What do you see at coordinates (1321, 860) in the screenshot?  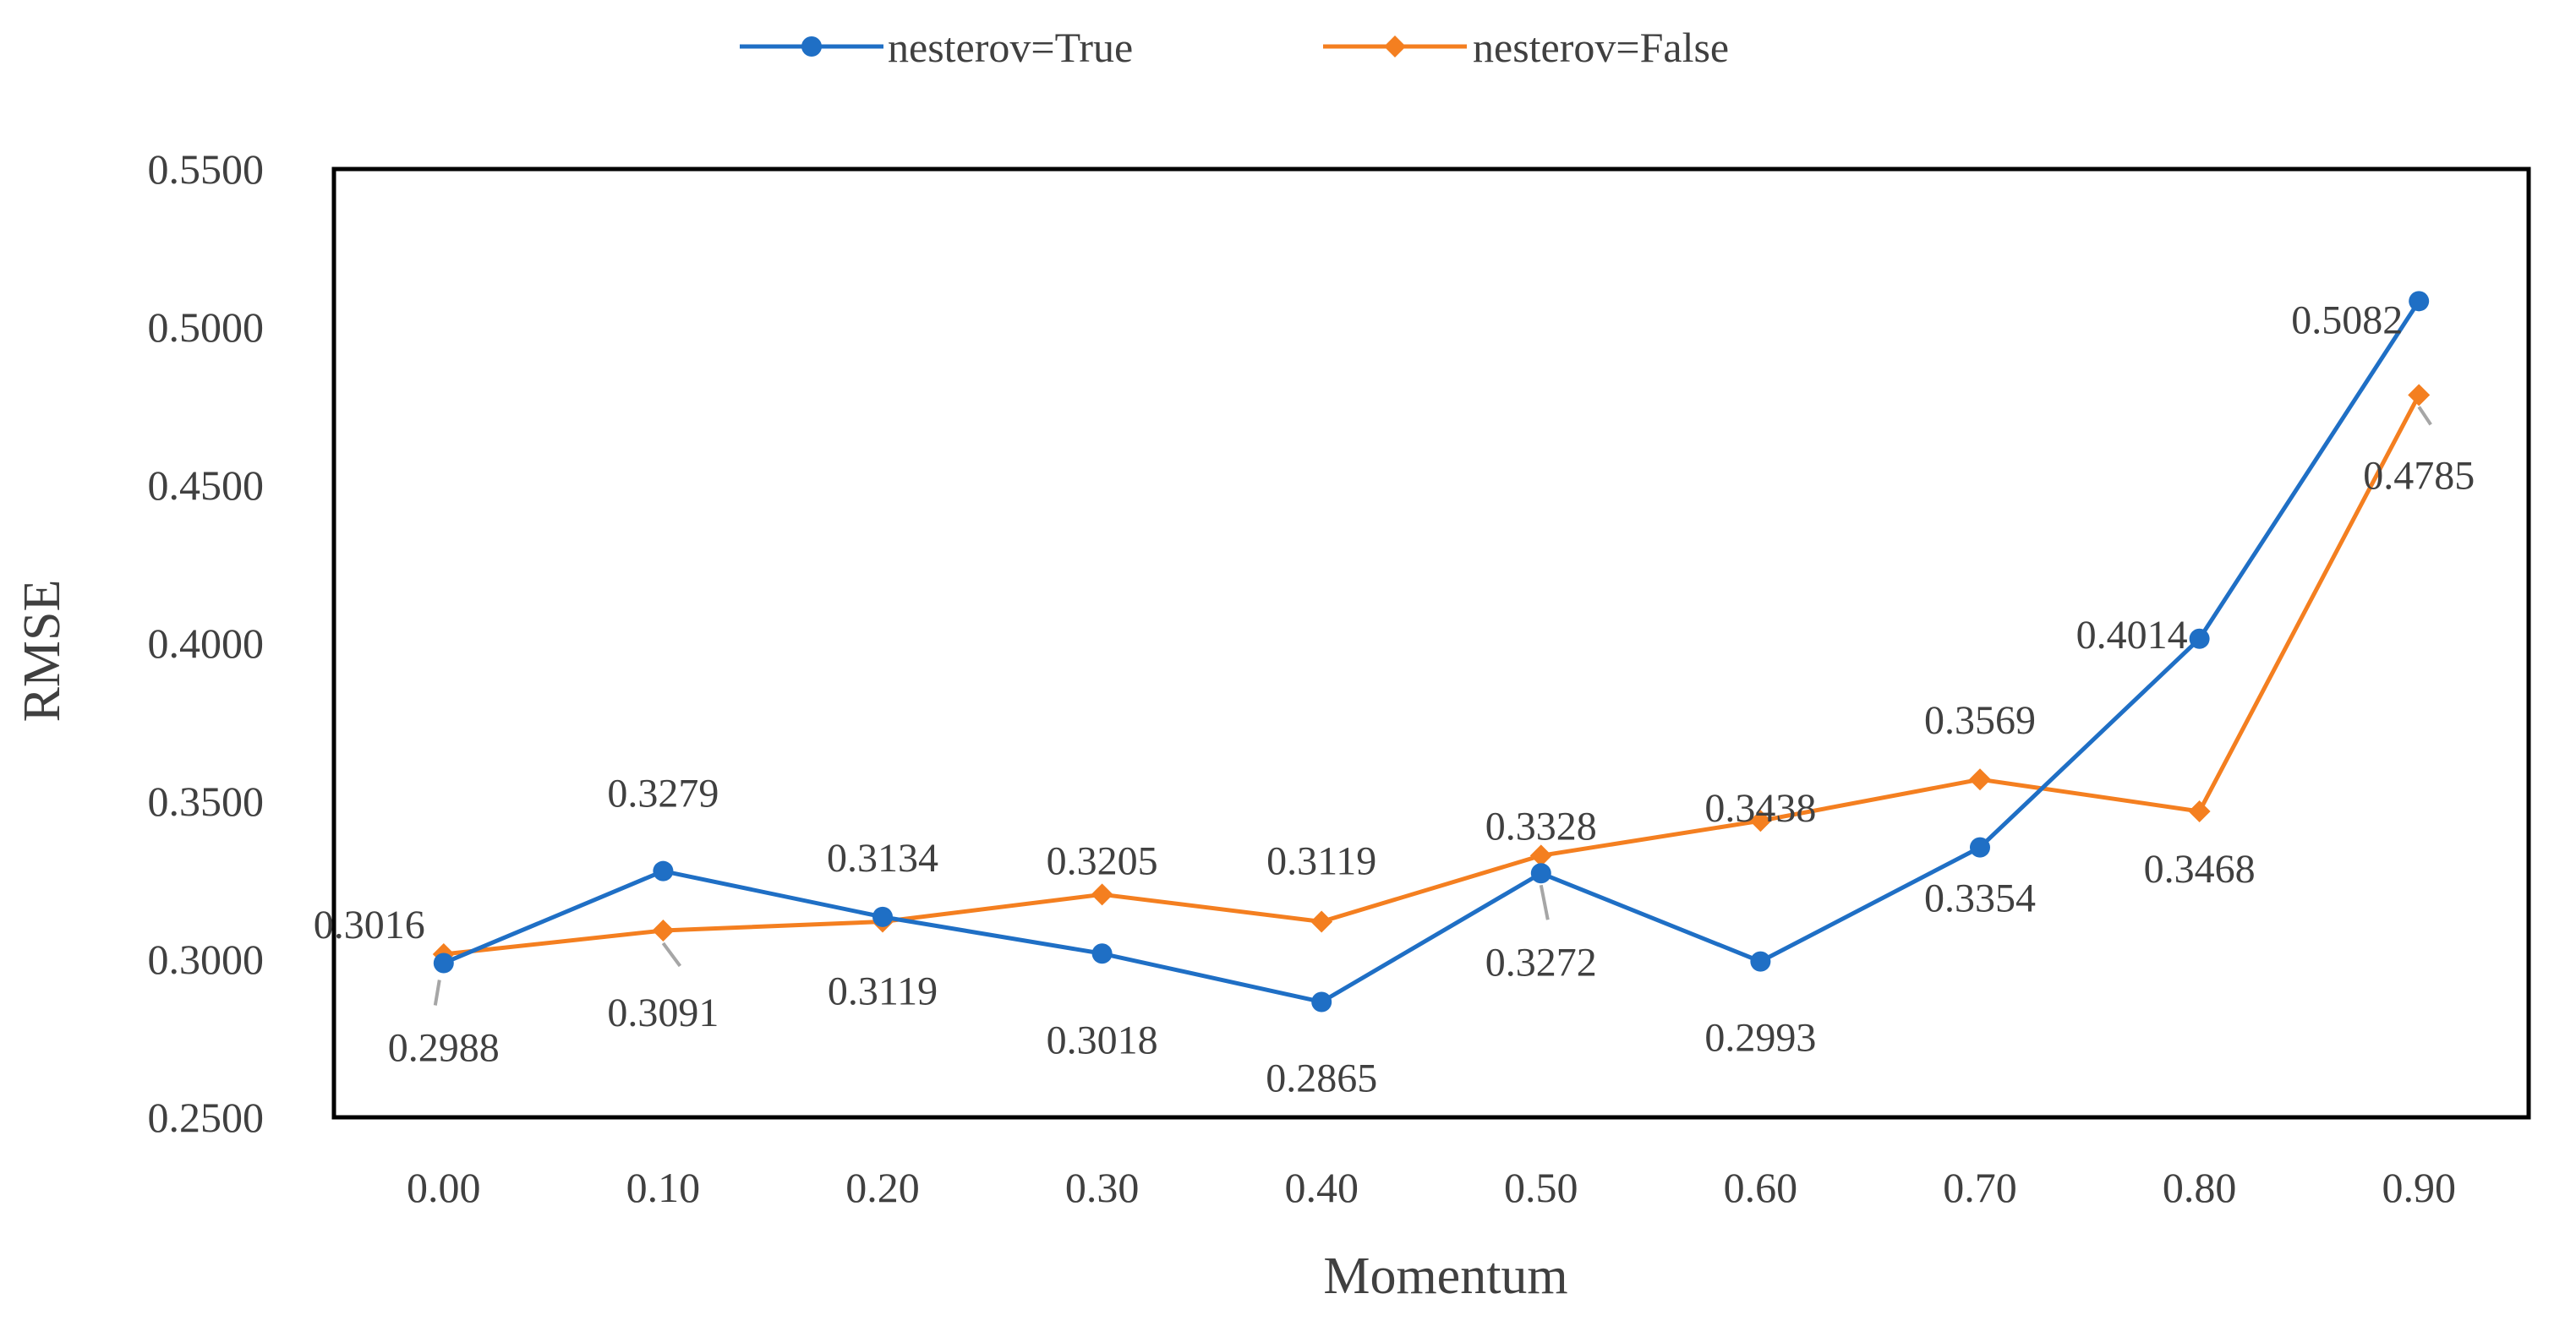 I see `data-label-nesterov-false-4: 0.3119` at bounding box center [1321, 860].